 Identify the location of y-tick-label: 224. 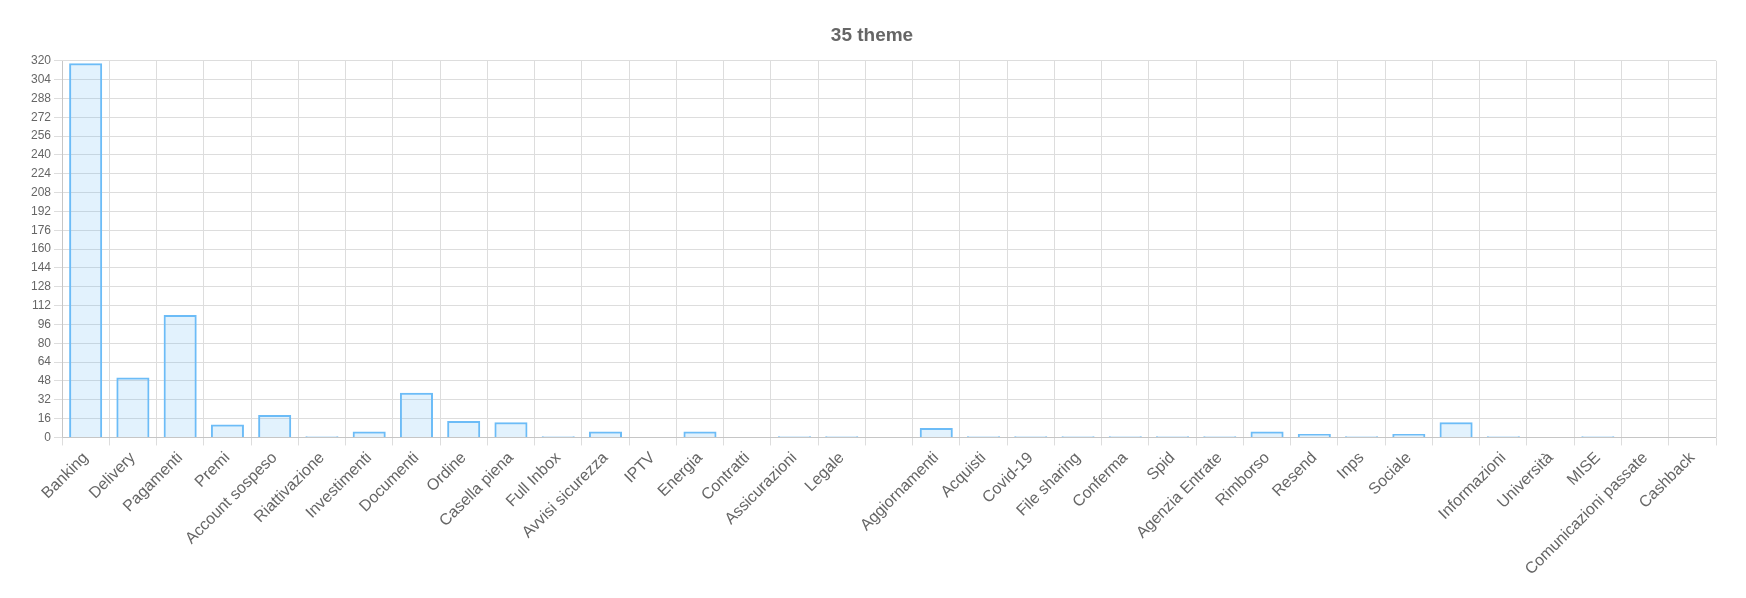
(41, 173).